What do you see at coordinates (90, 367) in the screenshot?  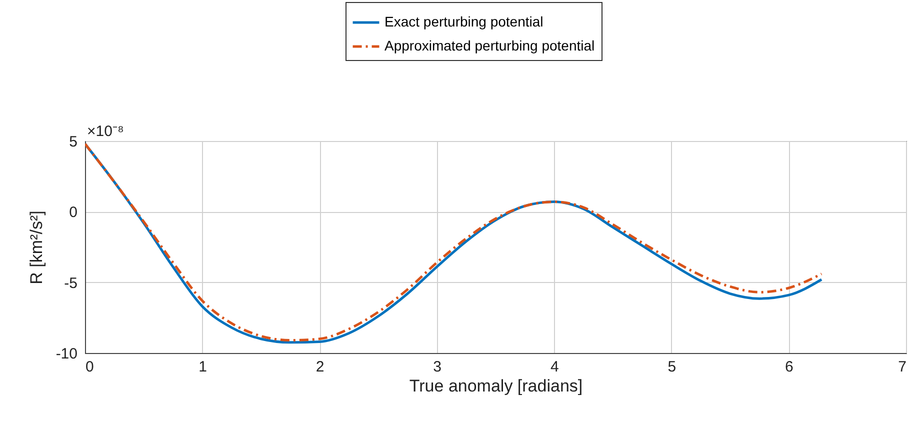 I see `x-tick-label: 0` at bounding box center [90, 367].